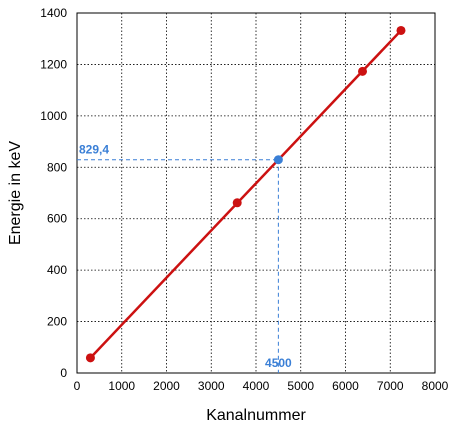 The height and width of the screenshot is (433, 457). Describe the element at coordinates (53, 13) in the screenshot. I see `y-tick-label: 1400` at that location.